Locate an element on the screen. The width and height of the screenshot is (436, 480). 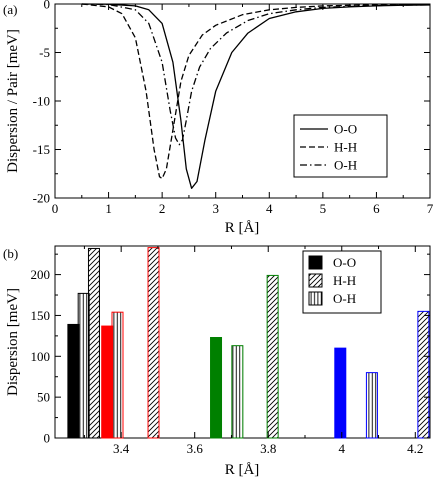
panel-a-x-tick-label: 7 is located at coordinates (430, 208).